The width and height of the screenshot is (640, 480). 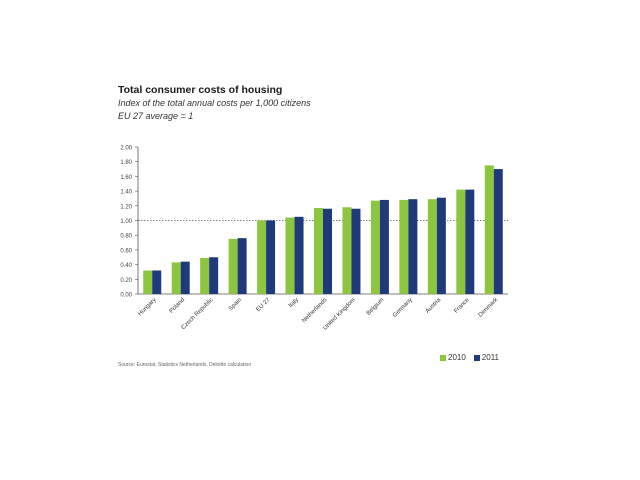 I want to click on x-tick-label: Germany, so click(x=403, y=308).